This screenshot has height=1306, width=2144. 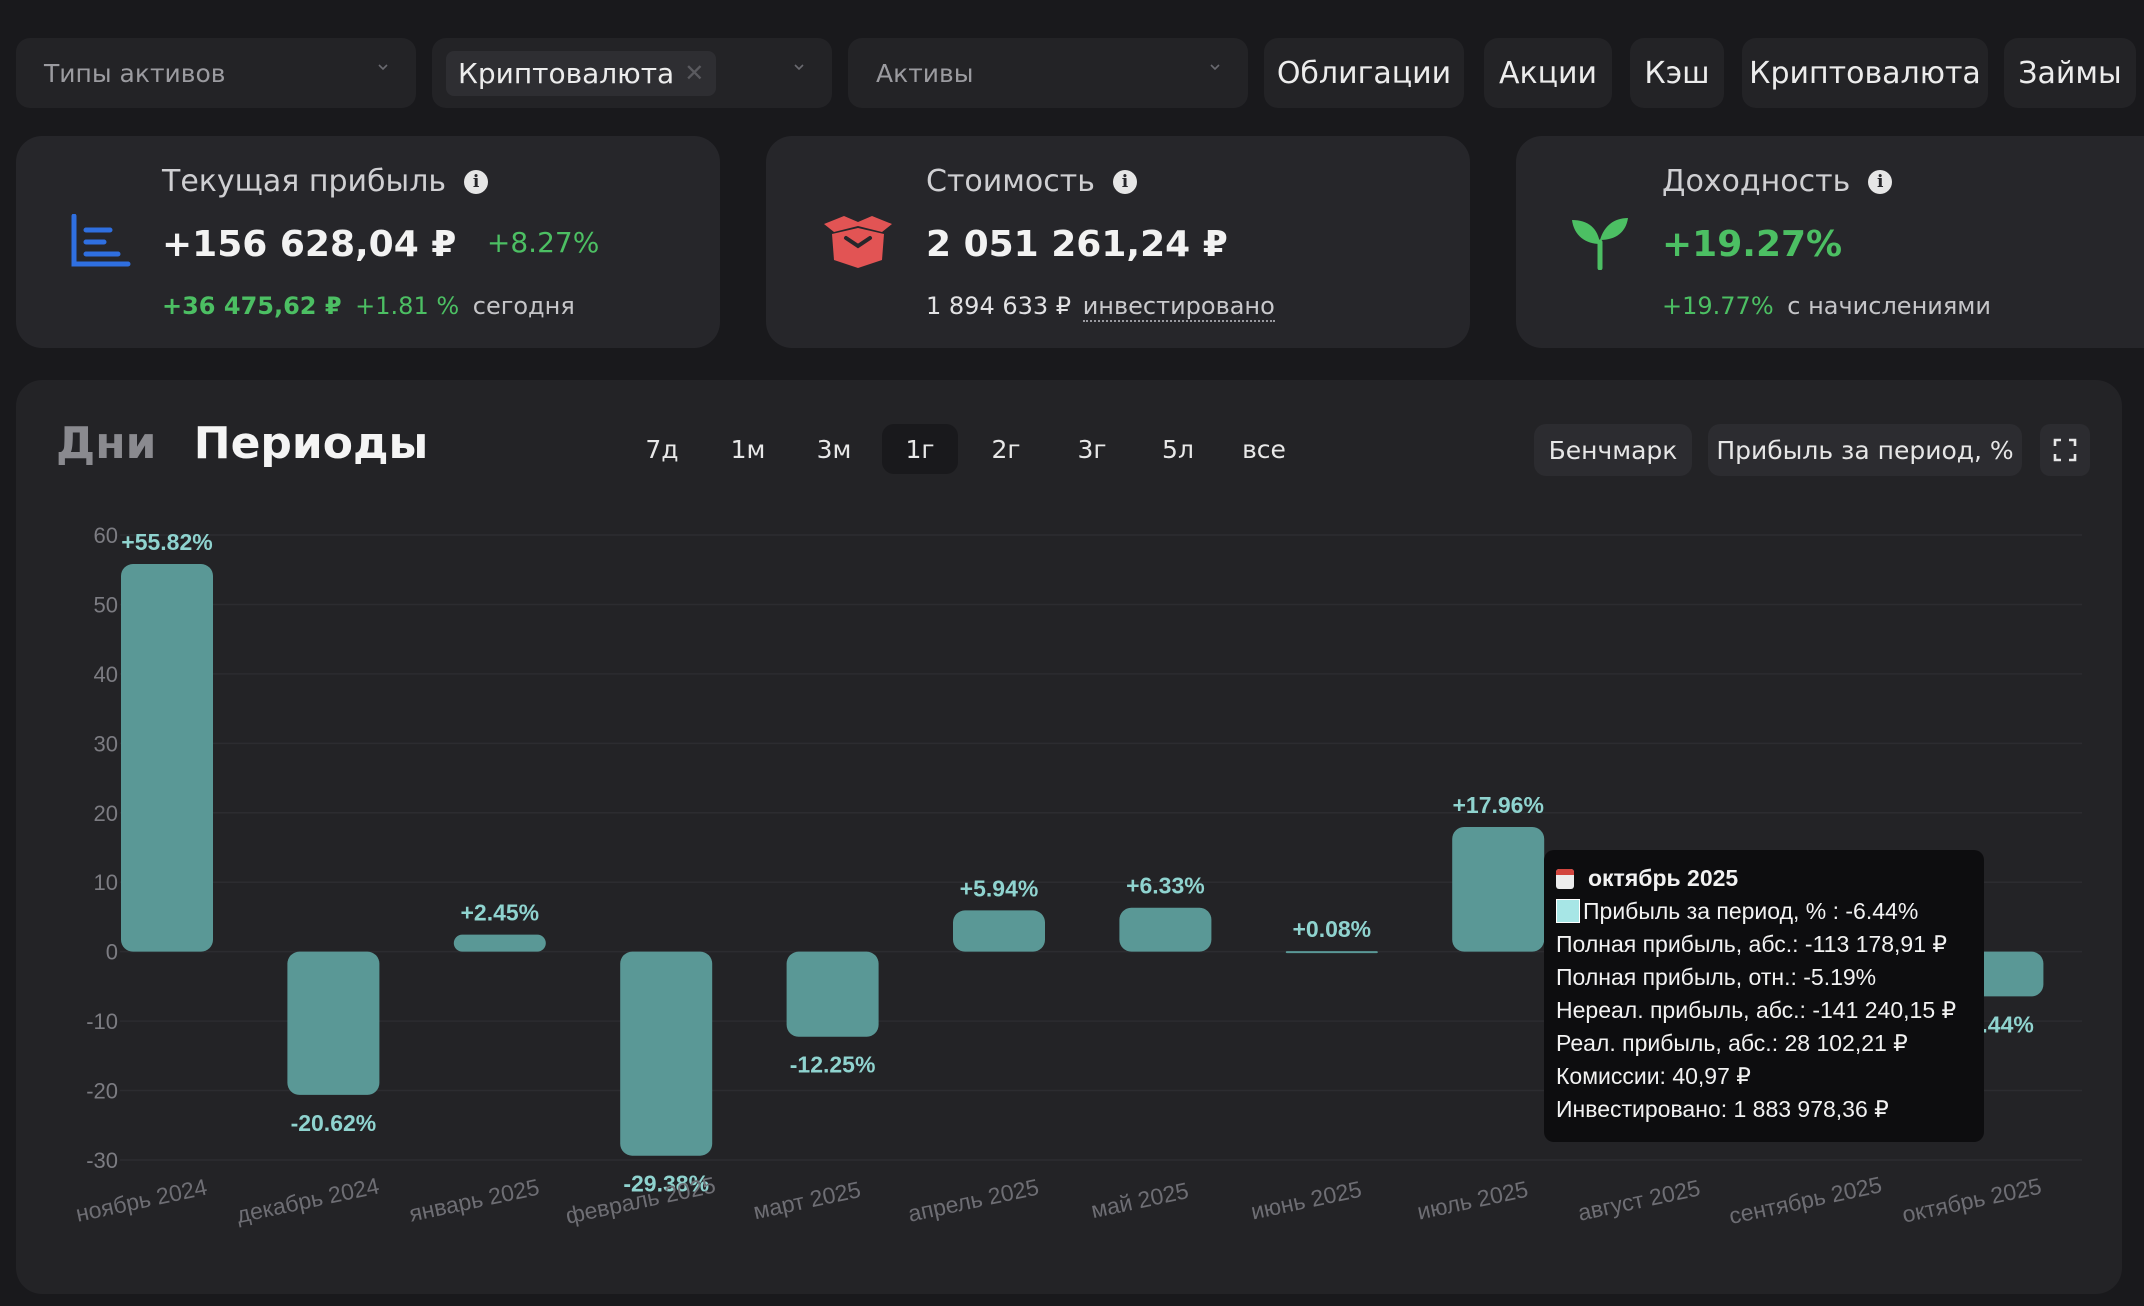 What do you see at coordinates (106, 813) in the screenshot?
I see `y-tick-label: 20` at bounding box center [106, 813].